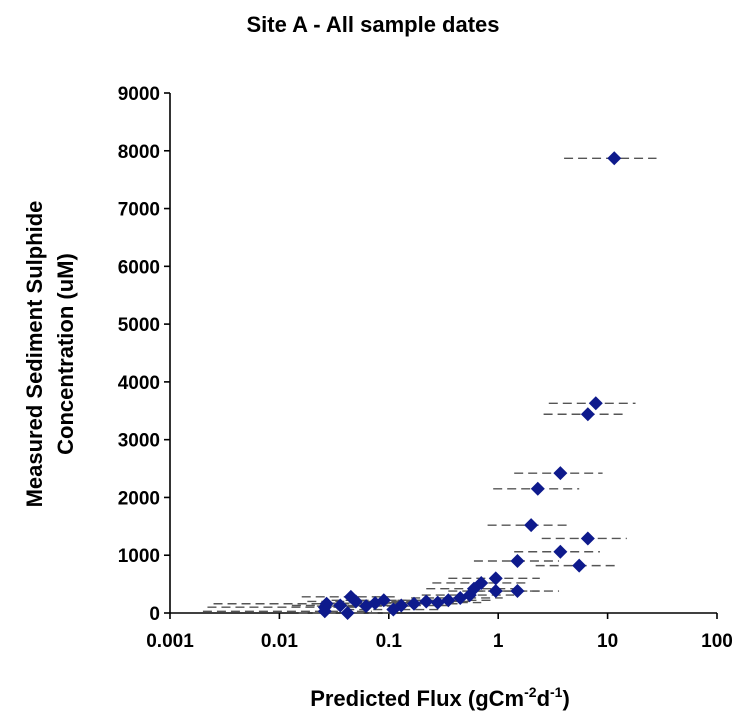 This screenshot has height=719, width=746. What do you see at coordinates (170, 641) in the screenshot?
I see `x-tick-label: 0.001` at bounding box center [170, 641].